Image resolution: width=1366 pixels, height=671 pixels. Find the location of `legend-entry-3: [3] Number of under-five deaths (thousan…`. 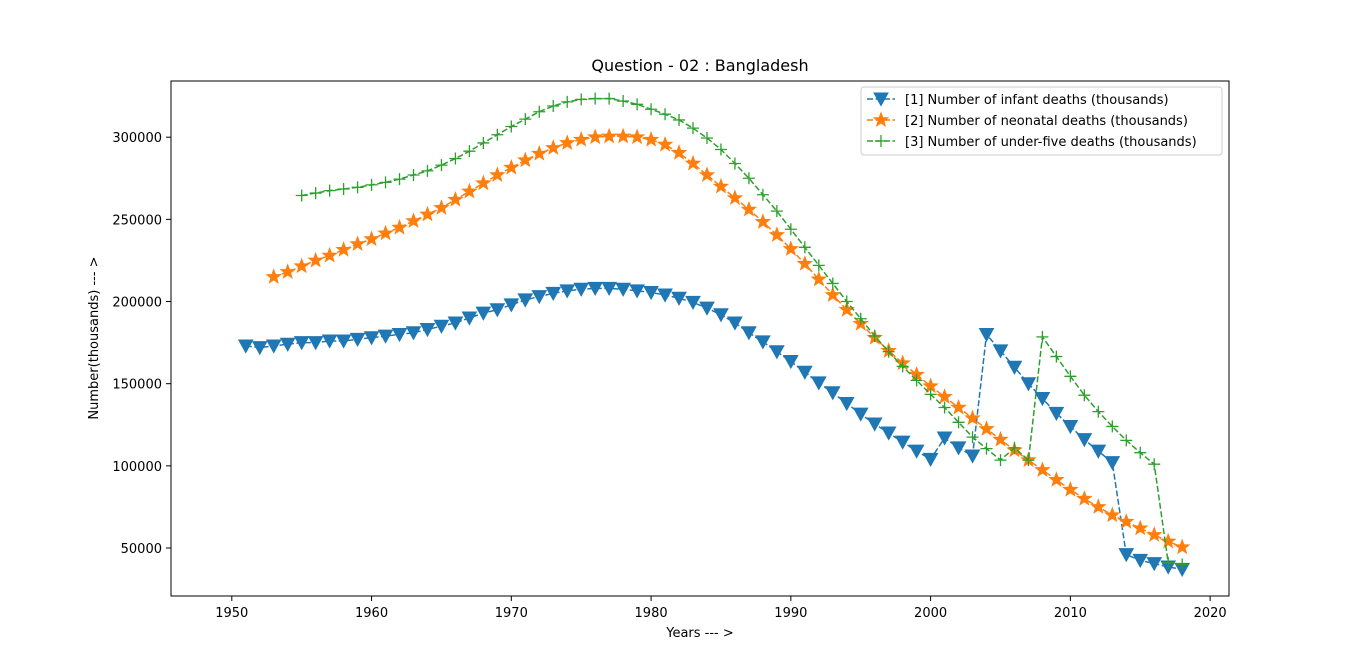

legend-entry-3: [3] Number of under-five deaths (thousan… is located at coordinates (1032, 142).